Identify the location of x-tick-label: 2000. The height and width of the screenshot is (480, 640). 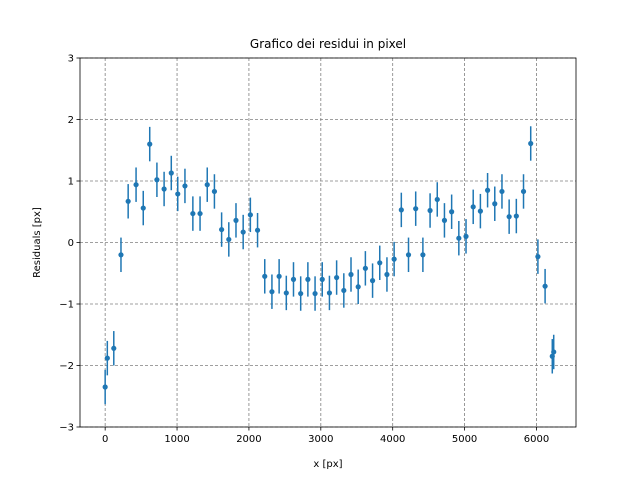
(248, 439).